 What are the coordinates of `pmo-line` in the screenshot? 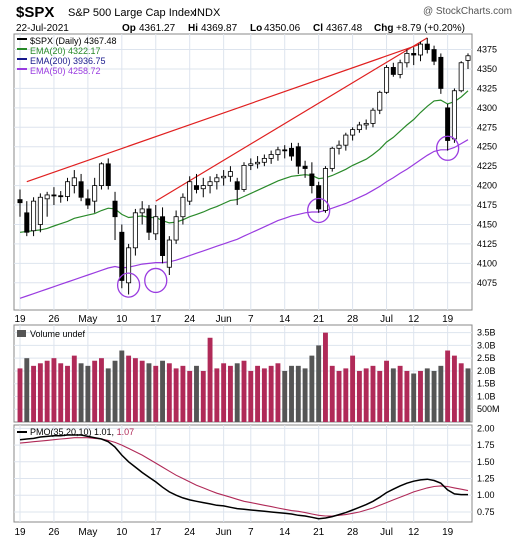 It's located at (243, 477).